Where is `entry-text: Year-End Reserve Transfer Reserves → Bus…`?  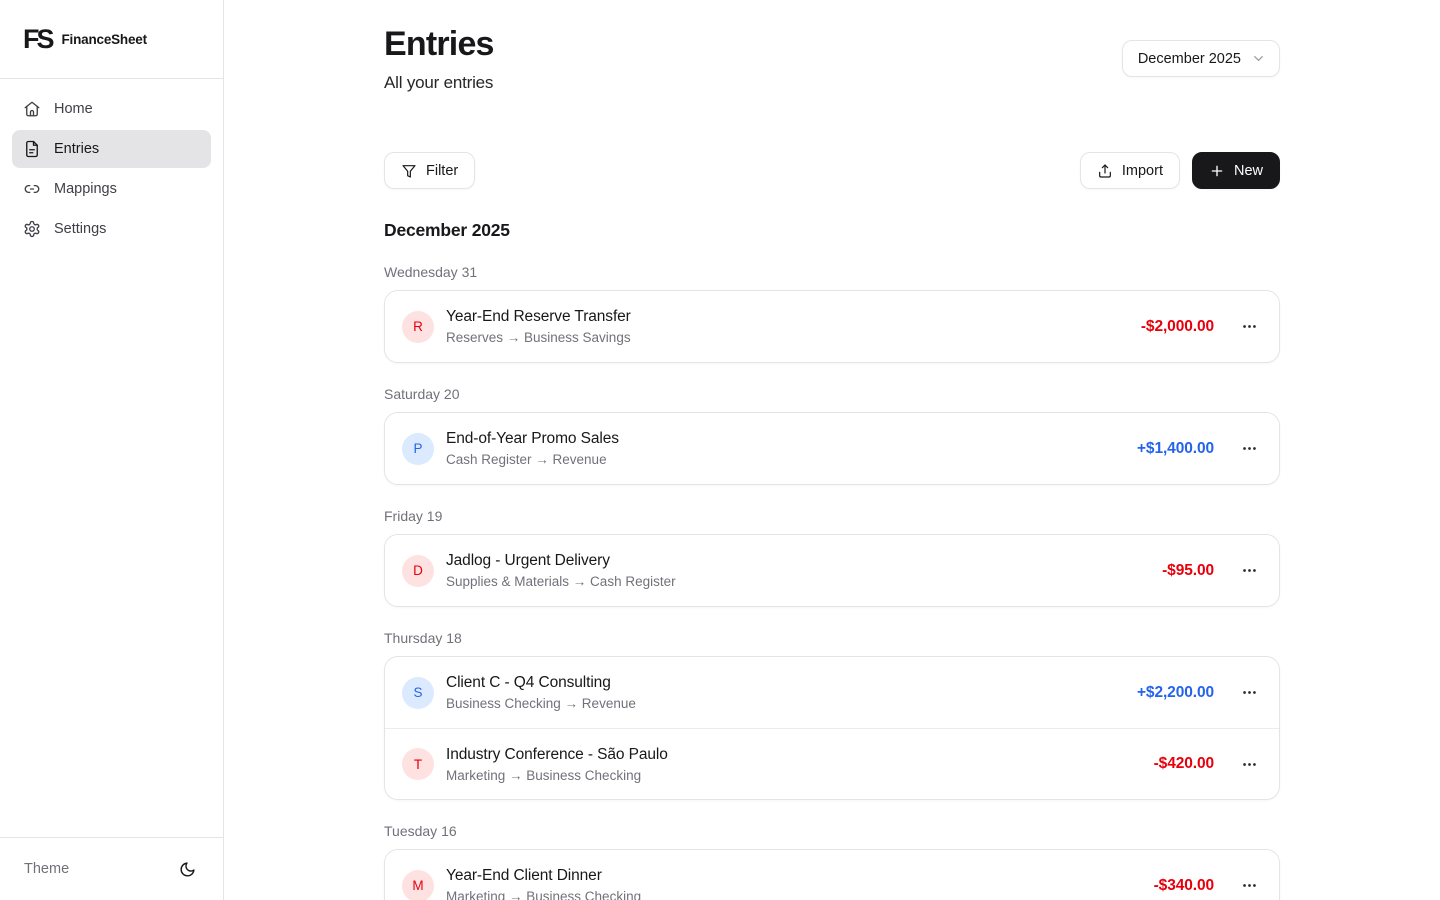
entry-text: Year-End Reserve Transfer Reserves → Bus… is located at coordinates (787, 326).